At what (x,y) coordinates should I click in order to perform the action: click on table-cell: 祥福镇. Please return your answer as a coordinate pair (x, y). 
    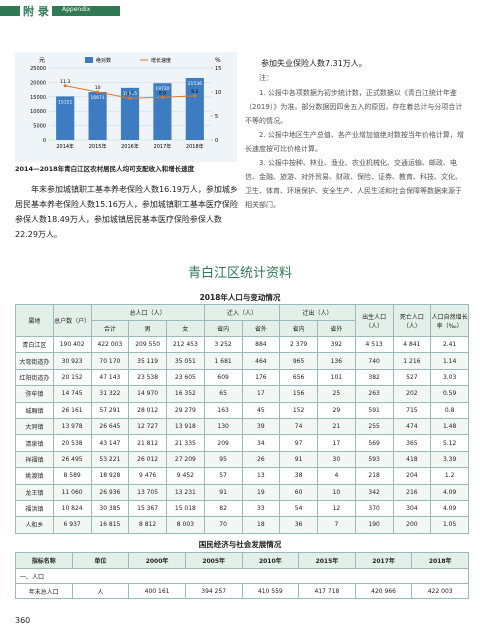
    Looking at the image, I should click on (34, 459).